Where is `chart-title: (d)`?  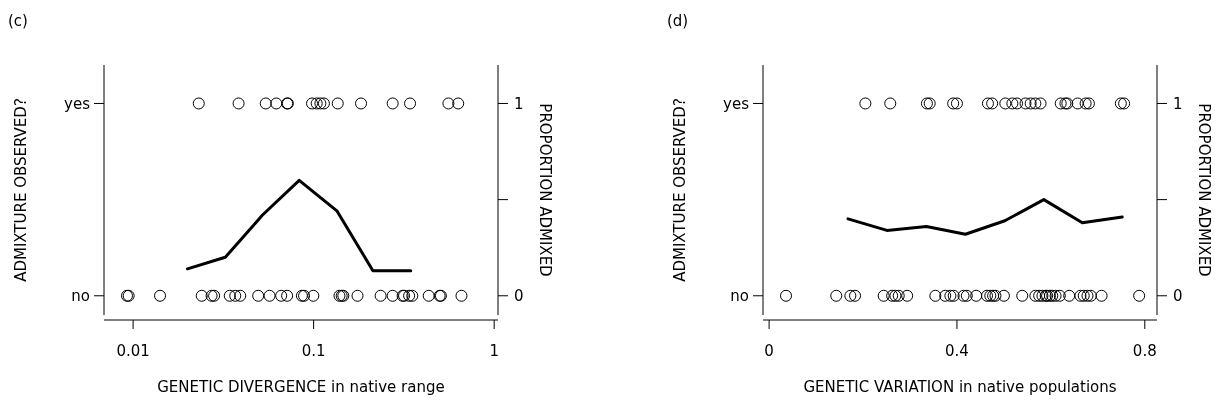 chart-title: (d) is located at coordinates (678, 21).